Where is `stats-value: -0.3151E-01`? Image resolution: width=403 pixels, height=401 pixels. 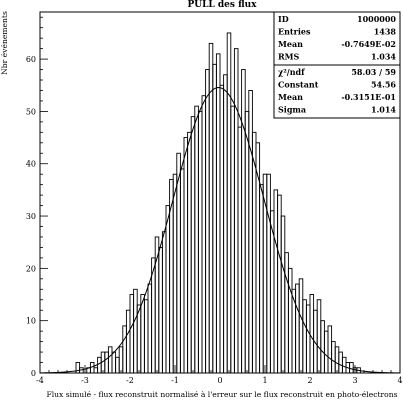 stats-value: -0.3151E-01 is located at coordinates (368, 97).